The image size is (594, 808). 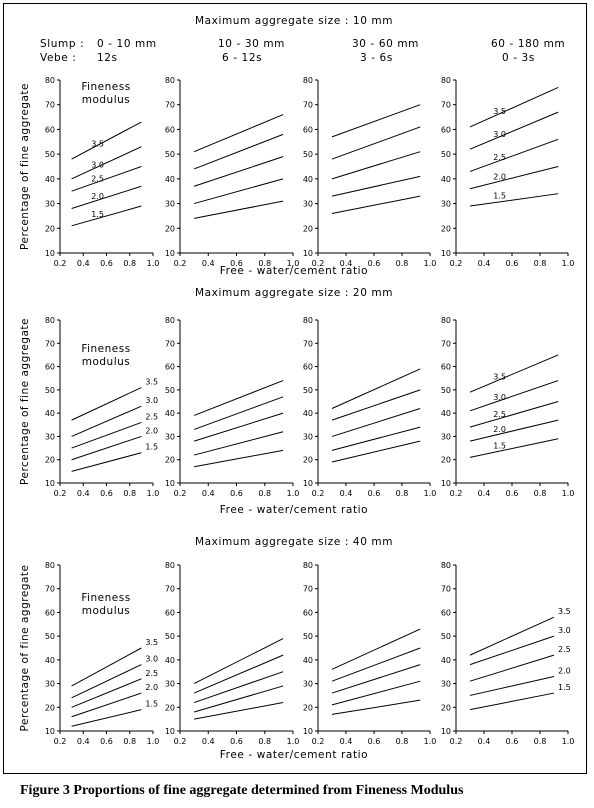 I want to click on series-label-r3-c4: 1.5, so click(x=564, y=687).